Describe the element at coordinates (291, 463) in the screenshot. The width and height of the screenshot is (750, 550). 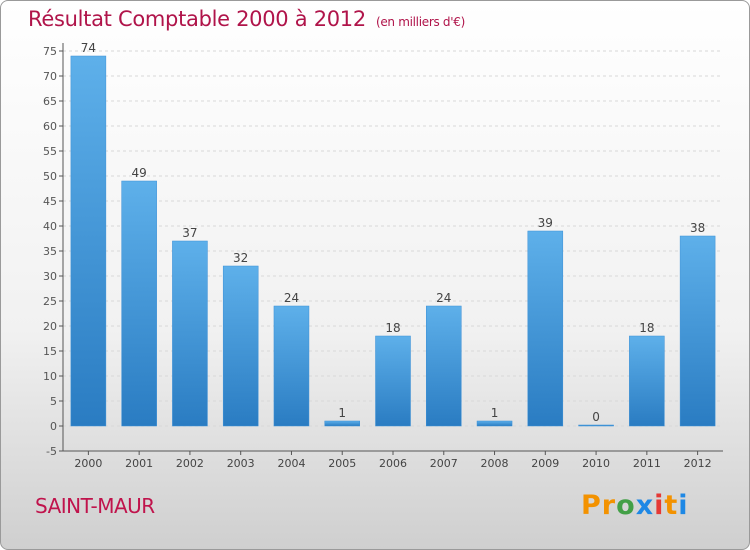
I see `x-tick-label-2004: 2004` at that location.